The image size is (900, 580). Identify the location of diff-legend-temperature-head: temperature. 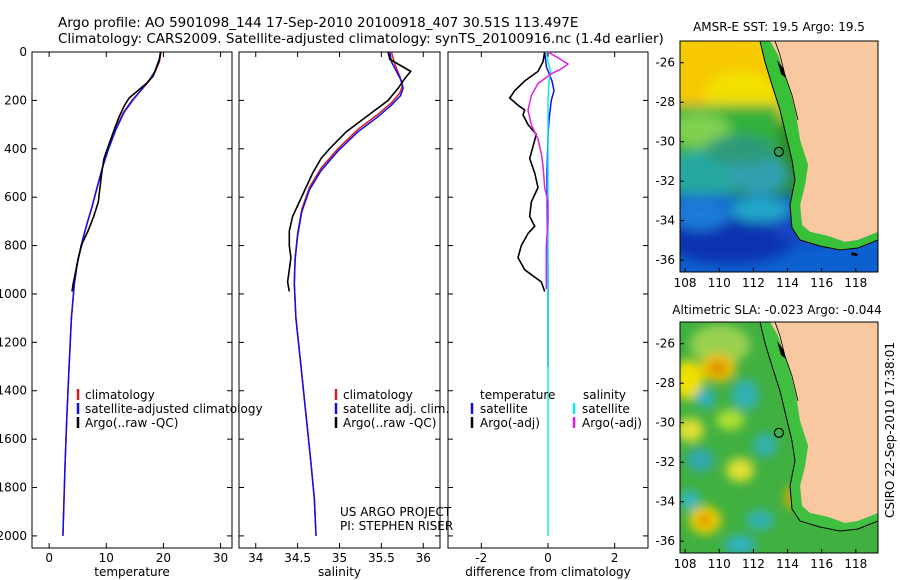
(517, 395).